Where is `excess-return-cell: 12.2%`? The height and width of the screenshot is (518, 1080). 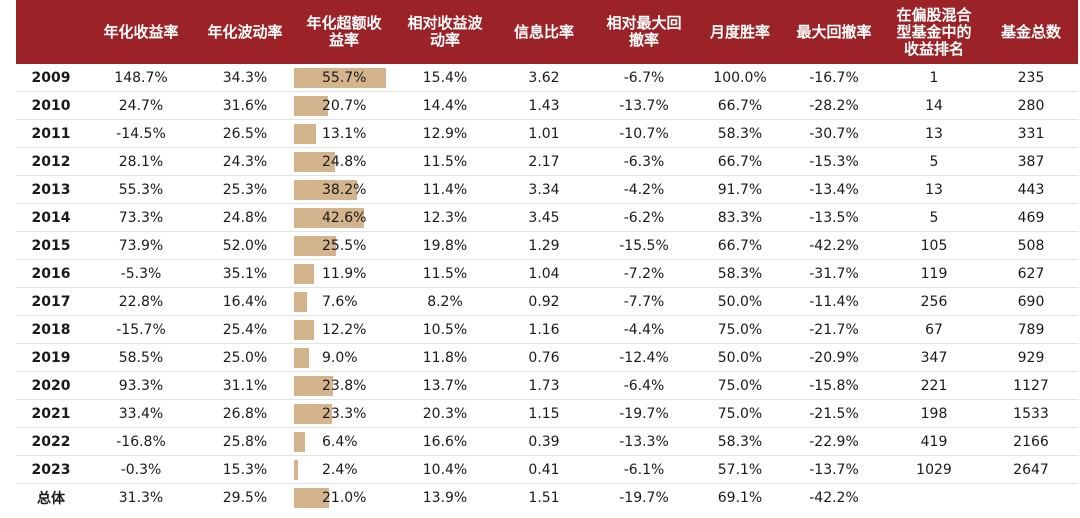
excess-return-cell: 12.2% is located at coordinates (344, 329).